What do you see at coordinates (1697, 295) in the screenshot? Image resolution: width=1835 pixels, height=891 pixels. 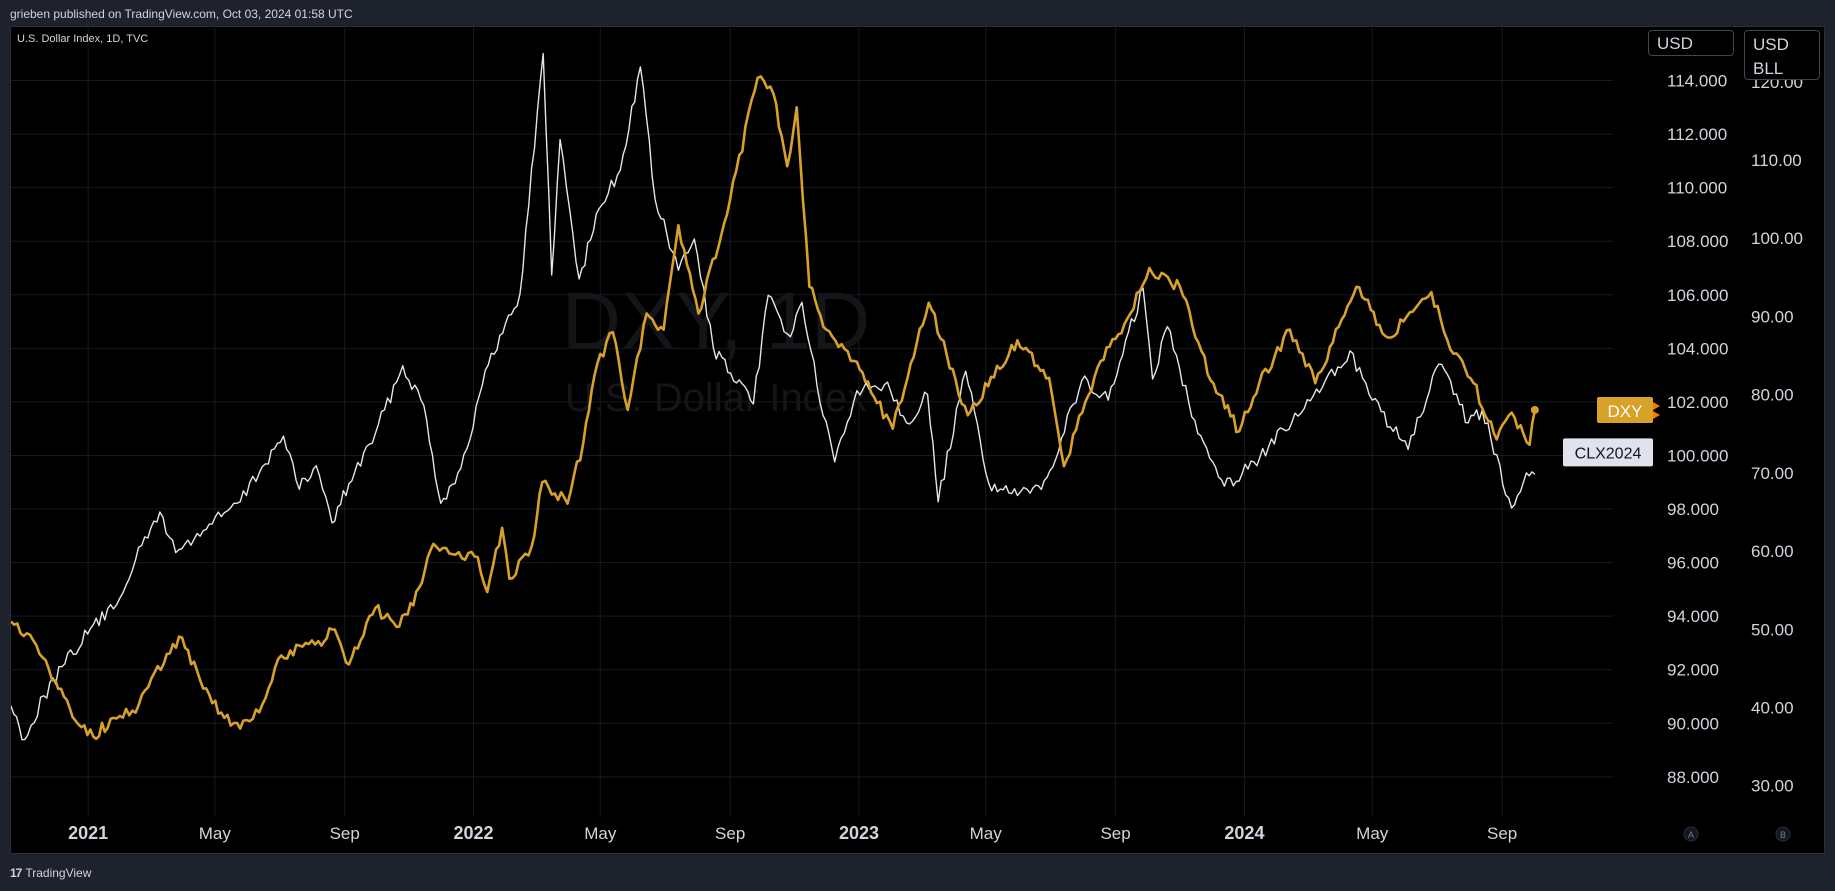 I see `left-scale-tick-label: 106.000` at bounding box center [1697, 295].